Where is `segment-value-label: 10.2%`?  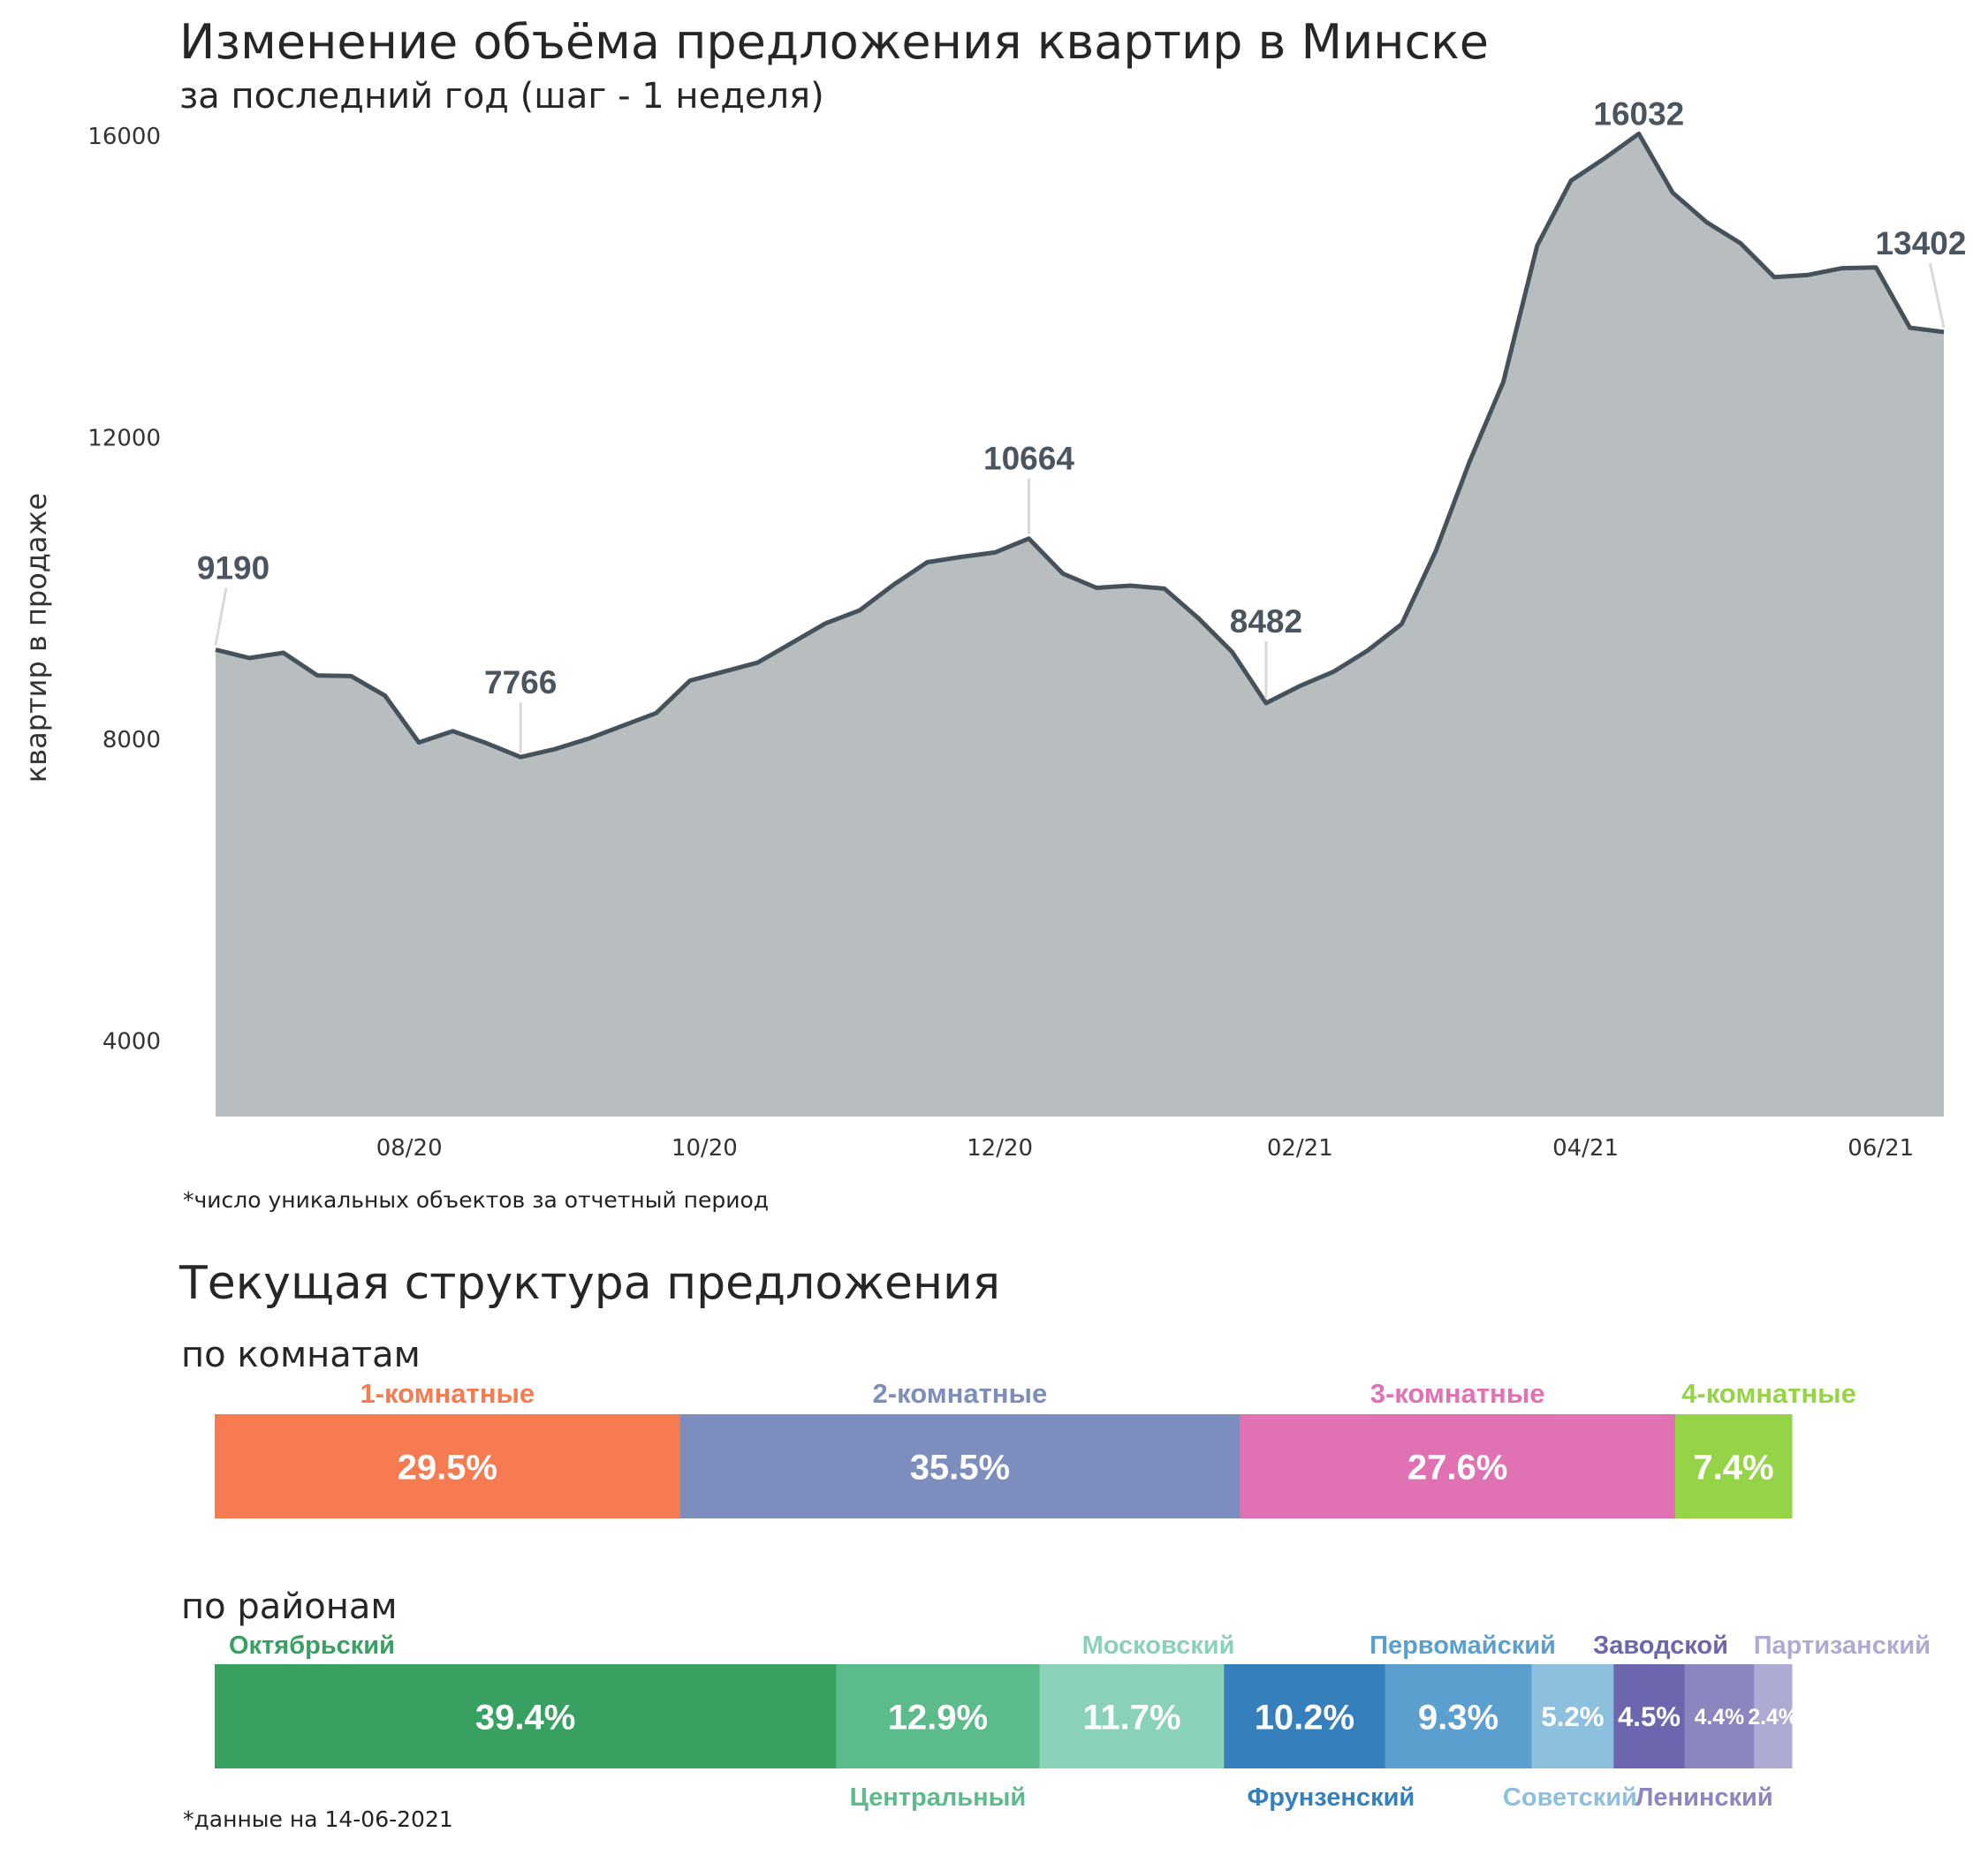 segment-value-label: 10.2% is located at coordinates (1304, 1717).